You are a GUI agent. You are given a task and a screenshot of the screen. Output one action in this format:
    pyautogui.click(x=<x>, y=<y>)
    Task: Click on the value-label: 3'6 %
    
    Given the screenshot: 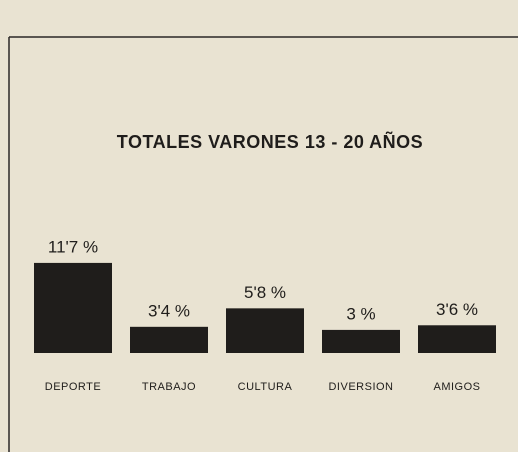 What is the action you would take?
    pyautogui.click(x=457, y=309)
    